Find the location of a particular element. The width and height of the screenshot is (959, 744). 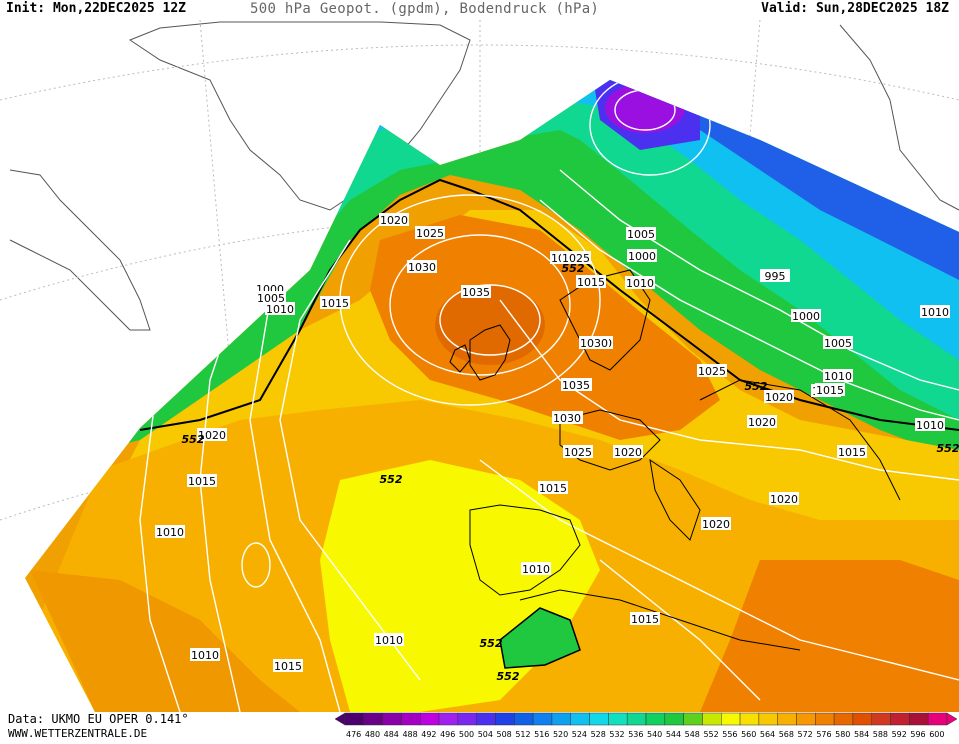

svg-text: 1000 is located at coordinates (806, 316).